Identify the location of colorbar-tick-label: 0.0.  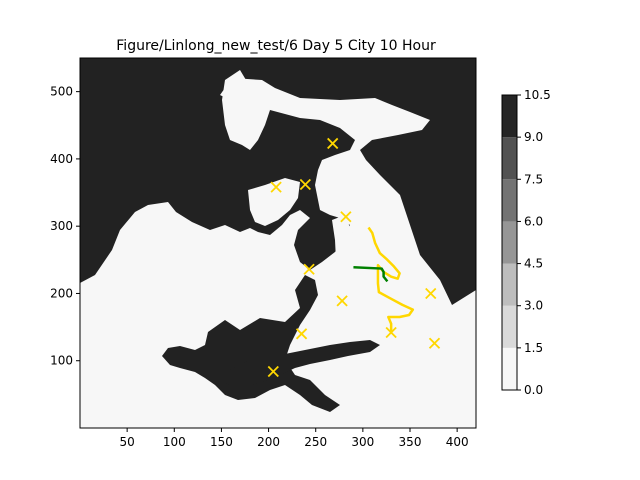
(533, 390).